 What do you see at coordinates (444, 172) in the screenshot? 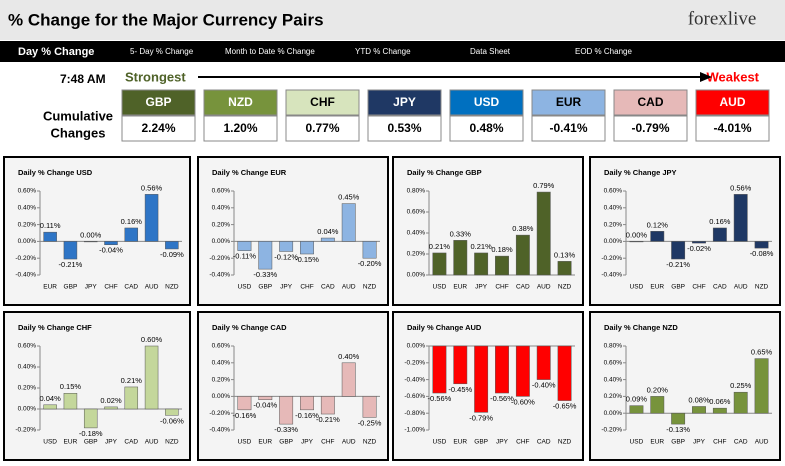
I see `chart-title: Daily % Change GBP` at bounding box center [444, 172].